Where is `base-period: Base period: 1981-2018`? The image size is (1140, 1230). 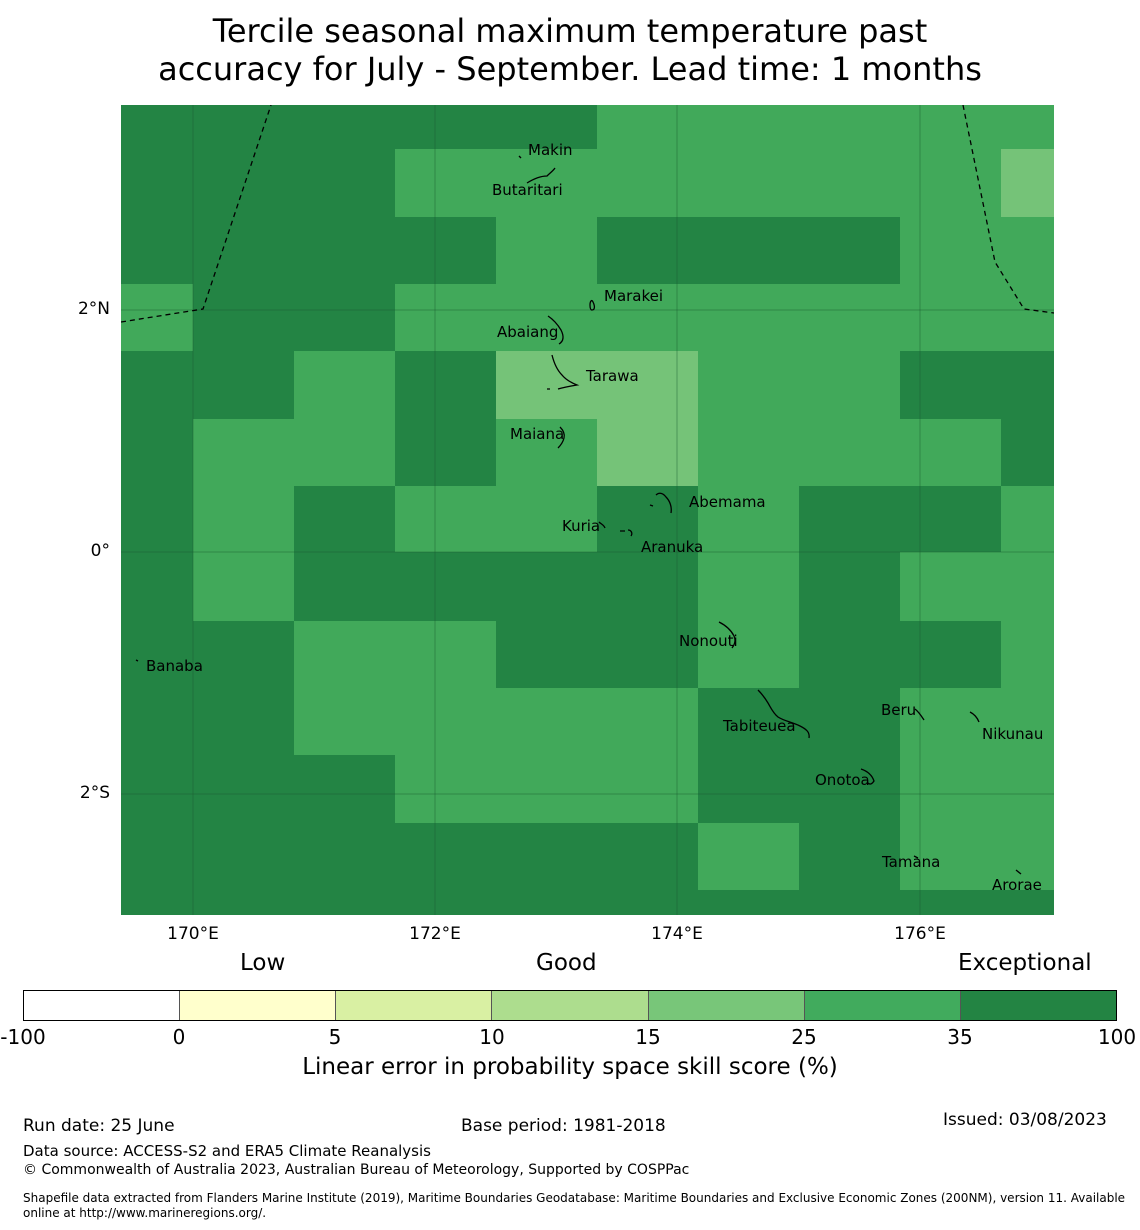
base-period: Base period: 1981-2018 is located at coordinates (563, 1126).